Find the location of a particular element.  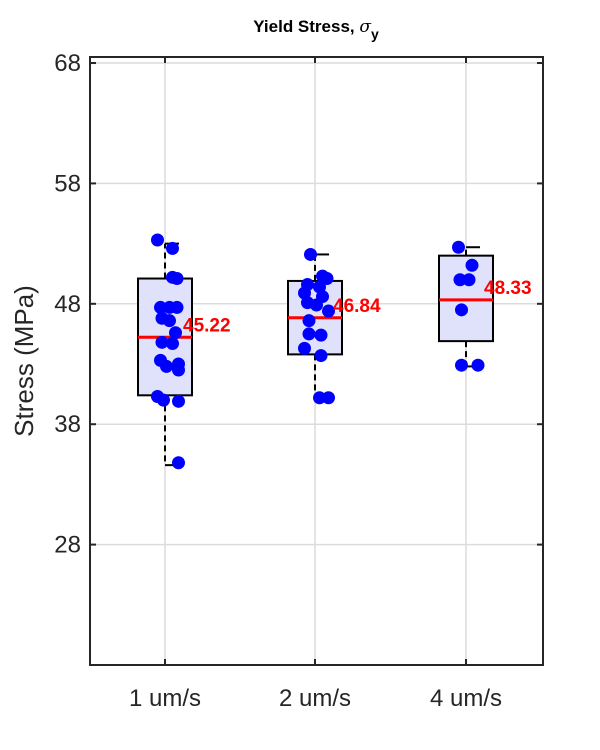

median-value-label: 46.84 is located at coordinates (357, 306).